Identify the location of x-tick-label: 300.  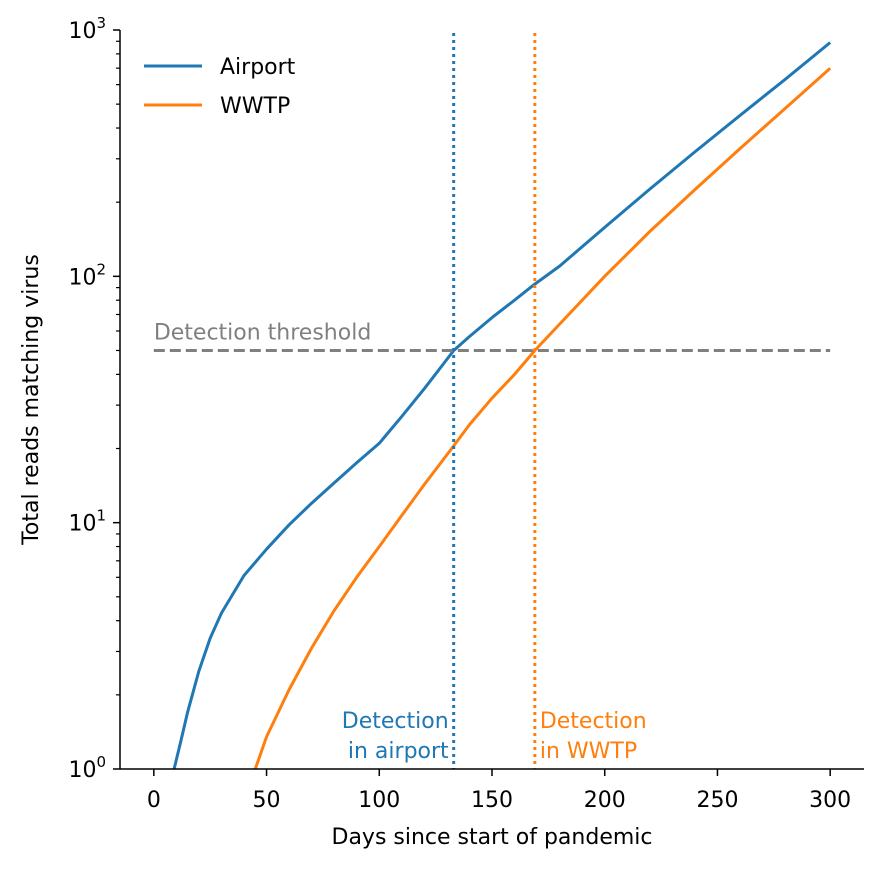
(830, 800).